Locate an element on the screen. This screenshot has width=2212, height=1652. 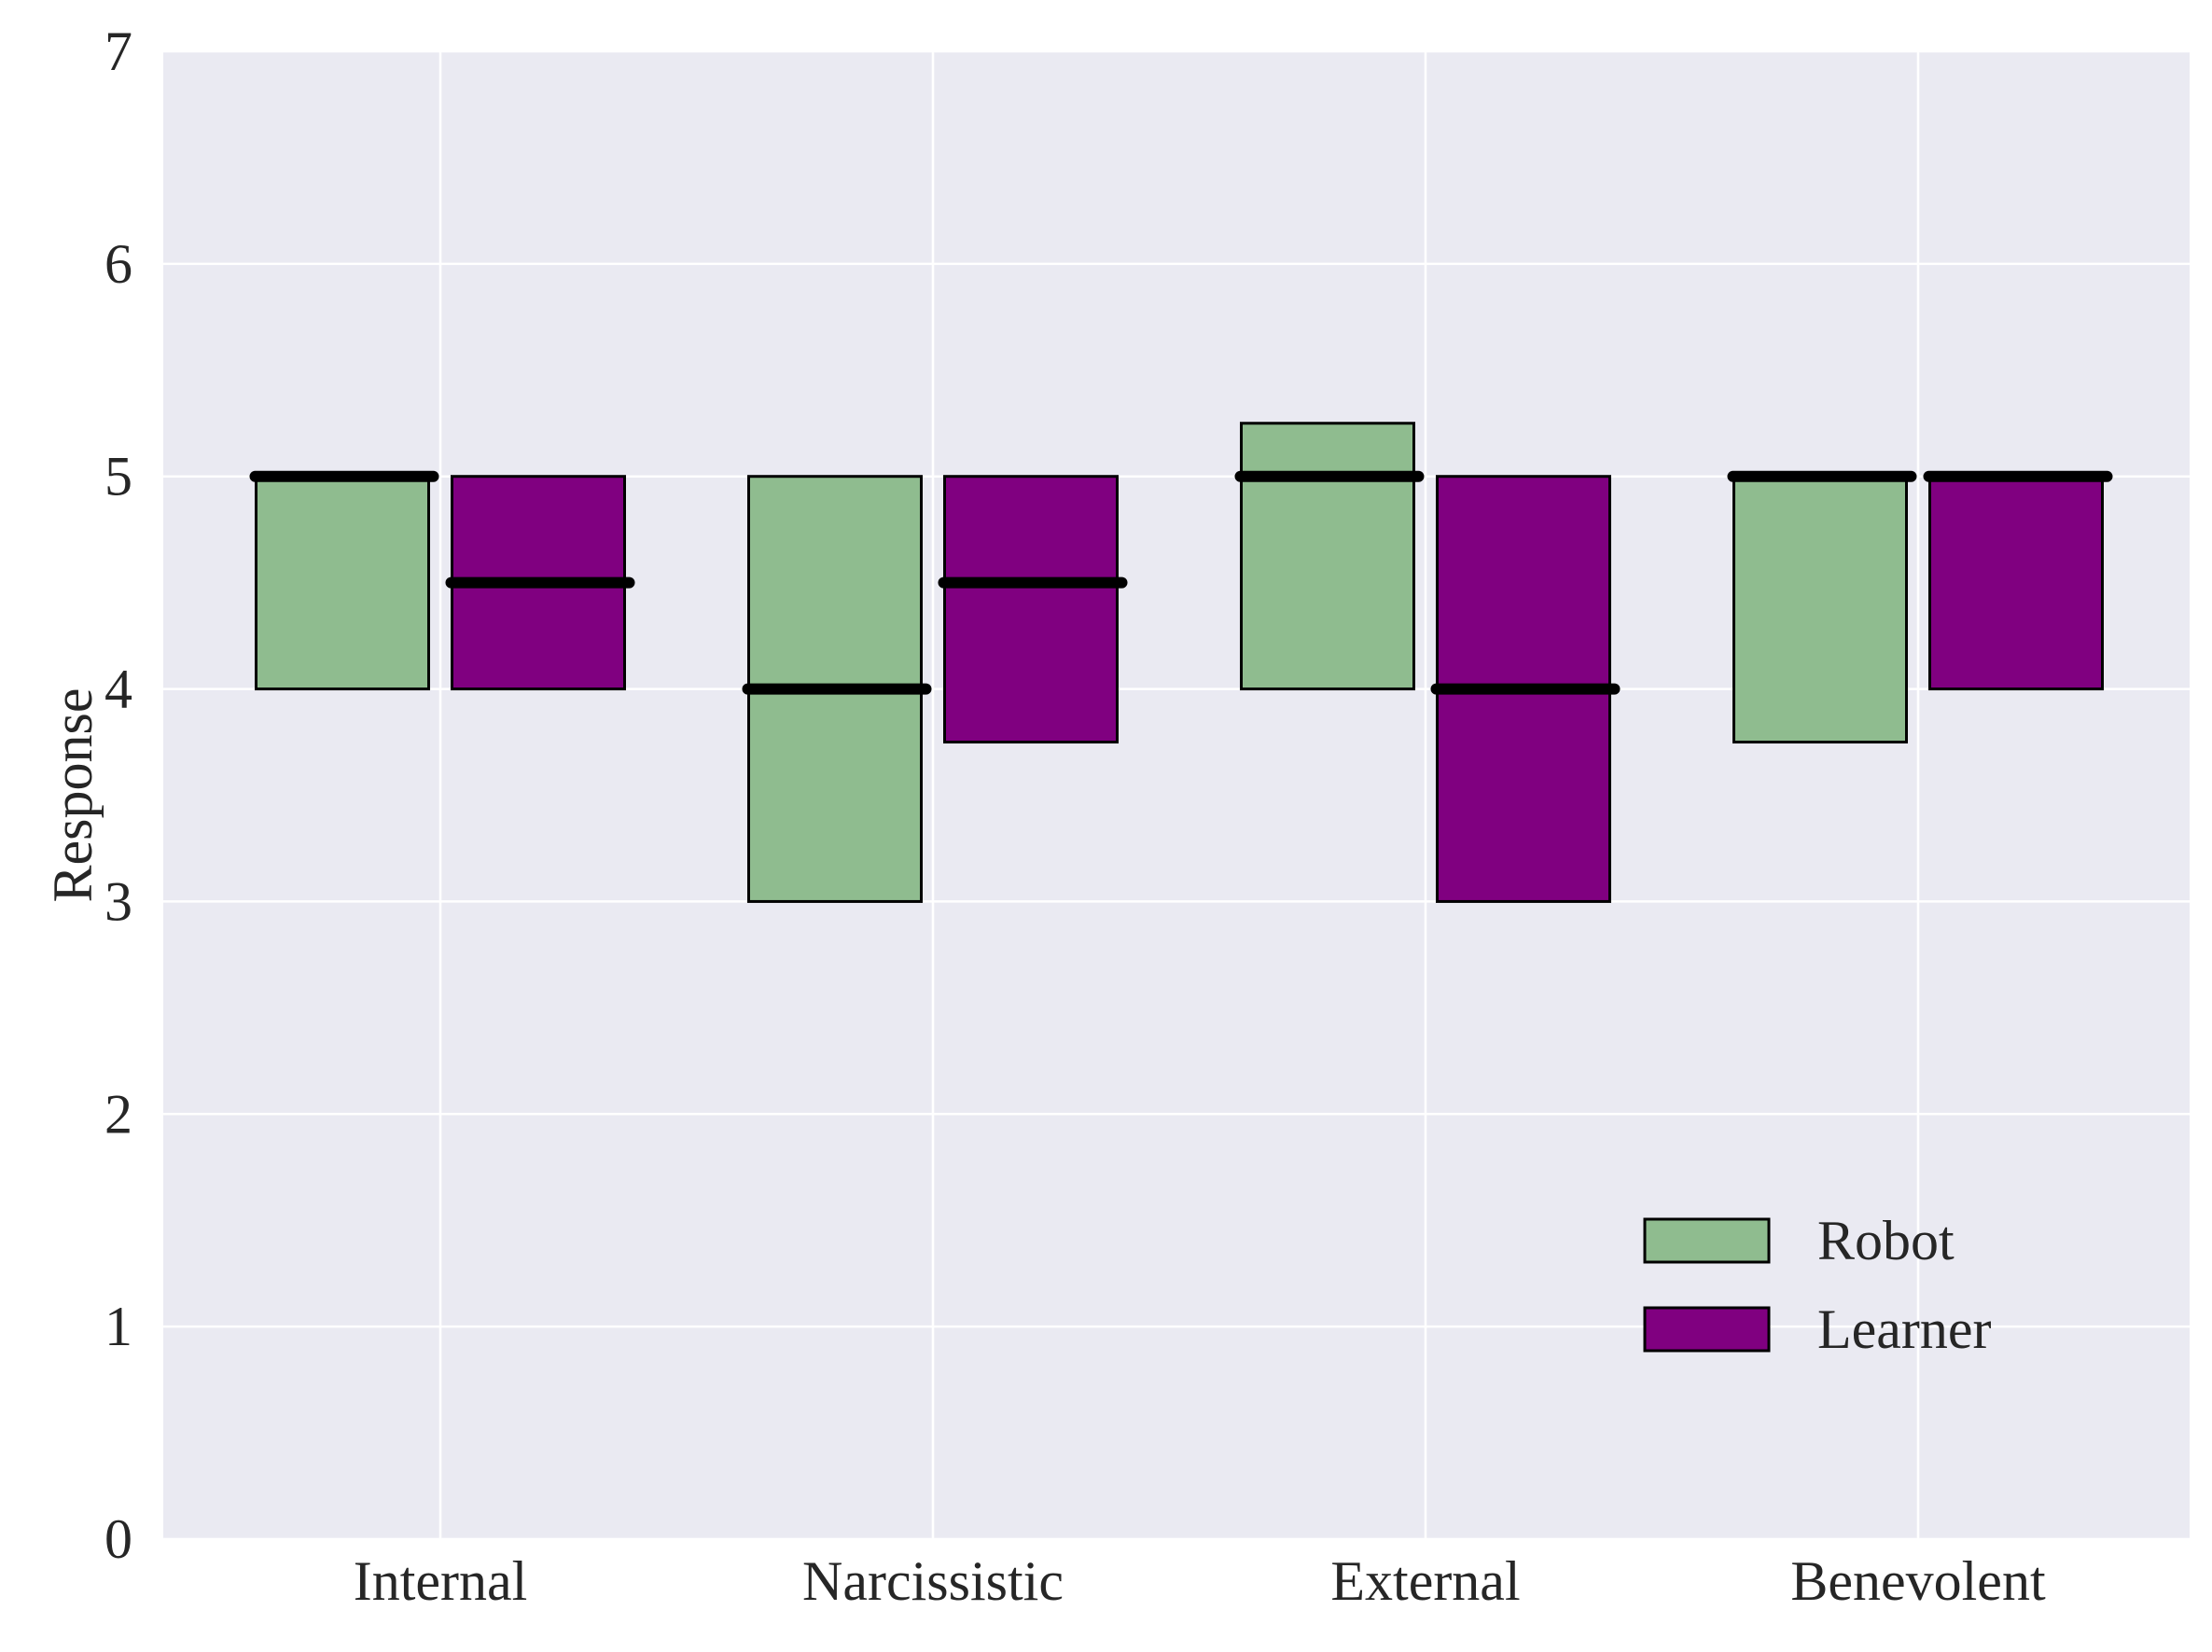
box-robot-benevolent is located at coordinates (1820, 609).